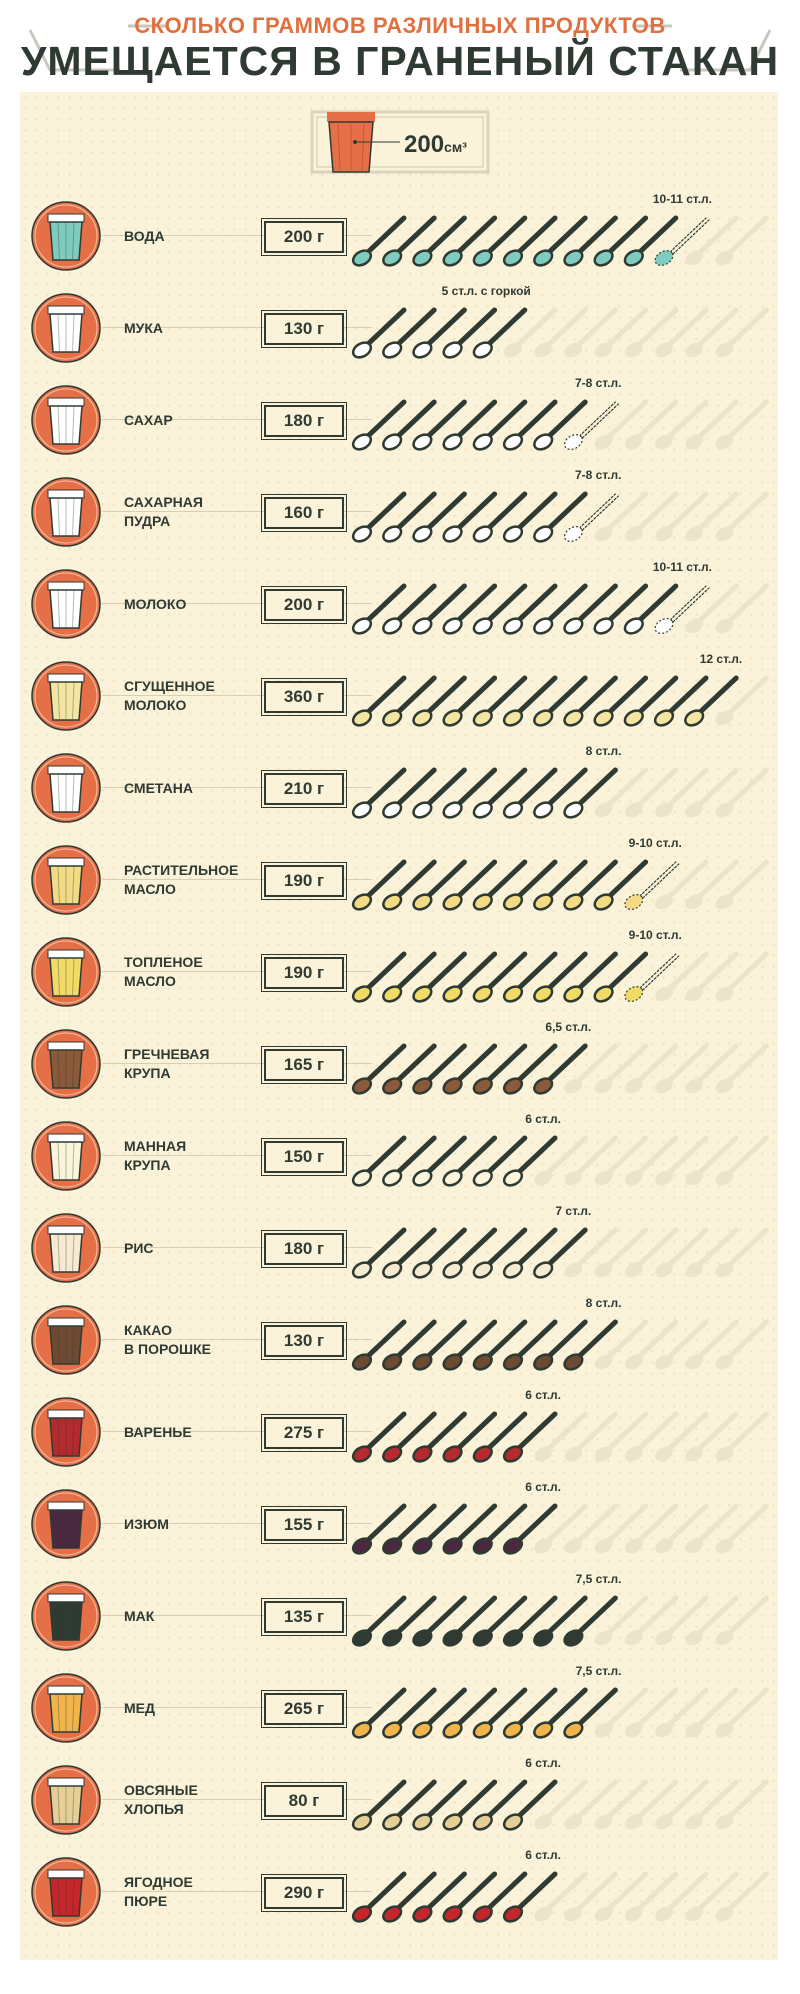  What do you see at coordinates (598, 383) in the screenshot?
I see `spoon-count-label: 7-8 ст.л.` at bounding box center [598, 383].